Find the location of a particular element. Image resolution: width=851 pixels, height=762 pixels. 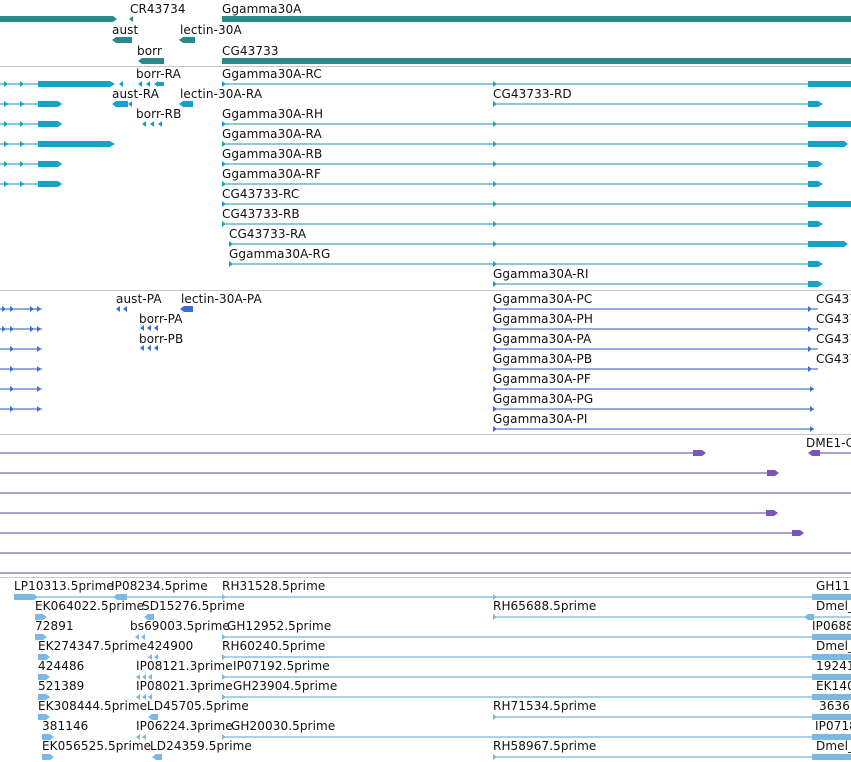

protein-label-cg437-3: CG437 is located at coordinates (833, 339).